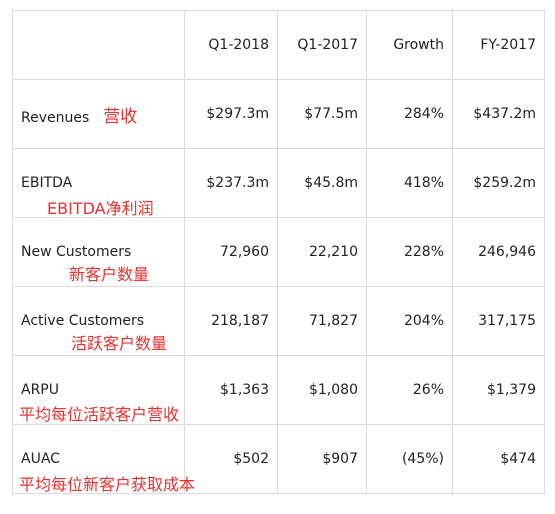  I want to click on value-cell: 204%, so click(409, 321).